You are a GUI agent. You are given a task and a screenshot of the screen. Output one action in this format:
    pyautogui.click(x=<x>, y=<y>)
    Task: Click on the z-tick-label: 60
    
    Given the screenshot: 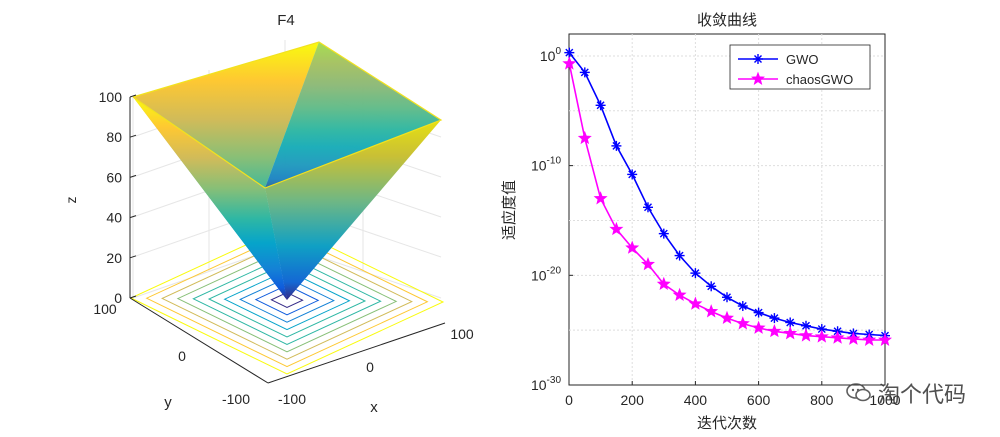 What is the action you would take?
    pyautogui.click(x=114, y=177)
    